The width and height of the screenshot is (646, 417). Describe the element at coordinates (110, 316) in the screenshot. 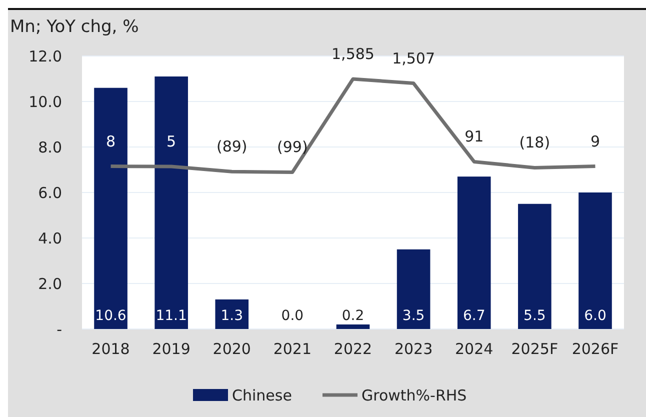

I see `data-label: 10.6` at that location.